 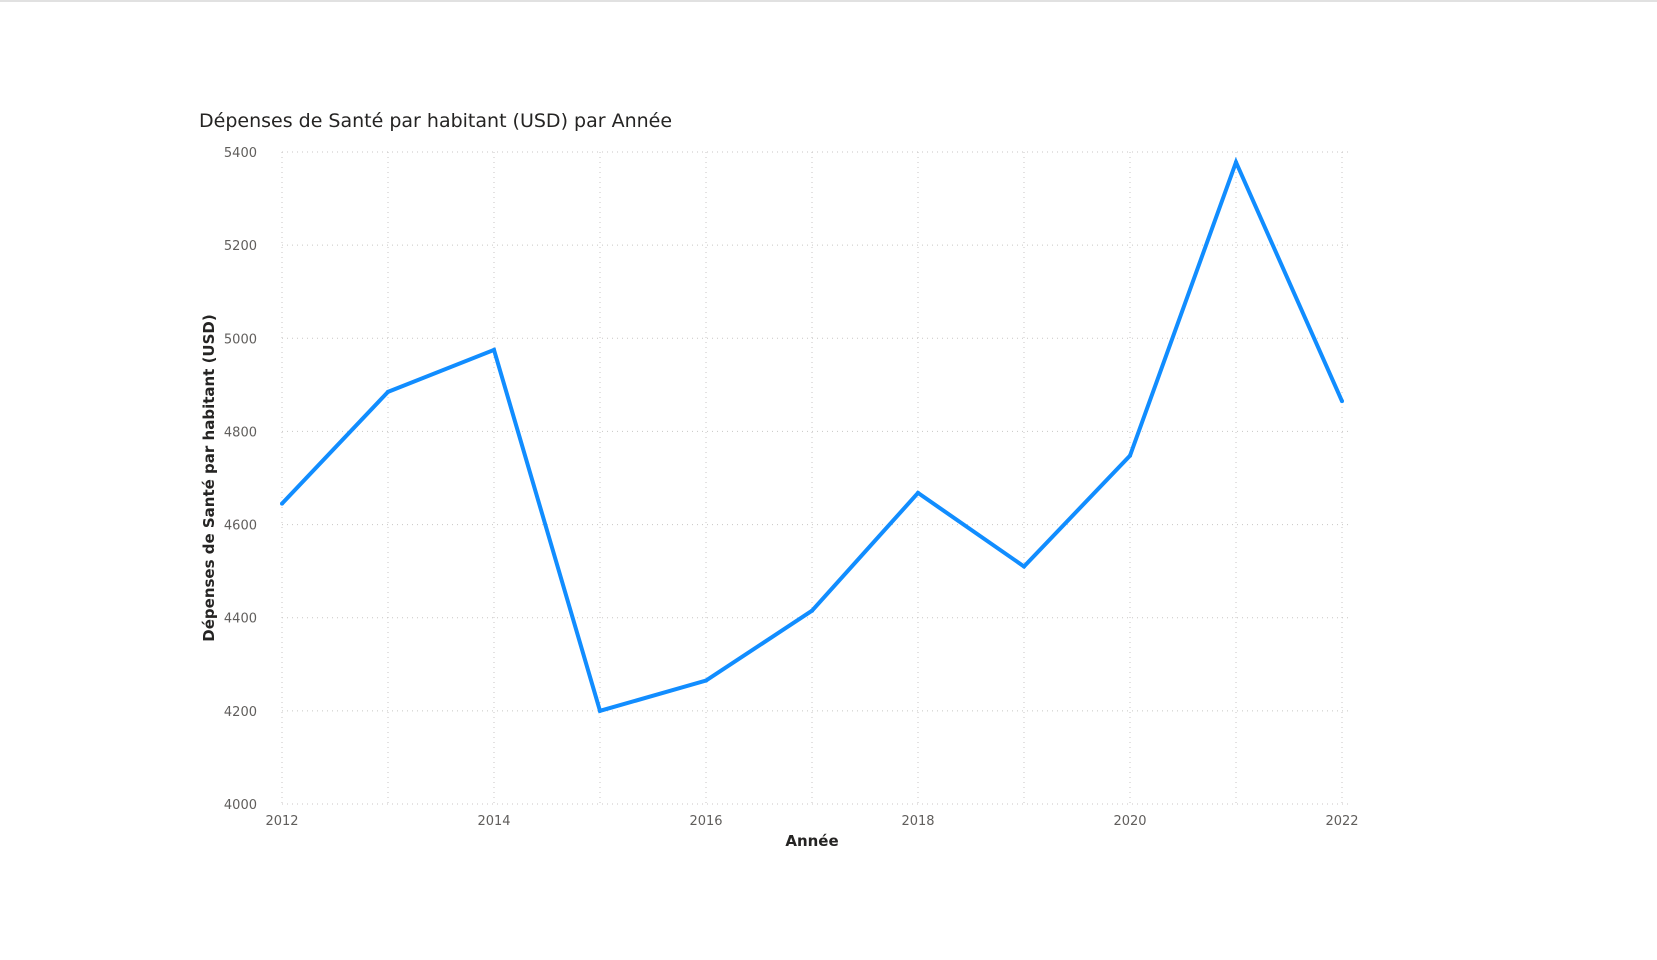 I want to click on y-axis-ticks: 4000 4200 4400 4600 4800 5000 5200 5400, so click(x=240, y=479).